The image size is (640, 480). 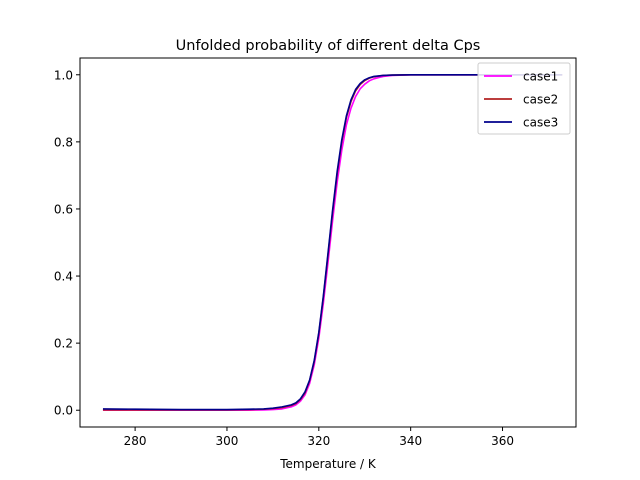 I want to click on legend-label-case3: case3, so click(x=540, y=123).